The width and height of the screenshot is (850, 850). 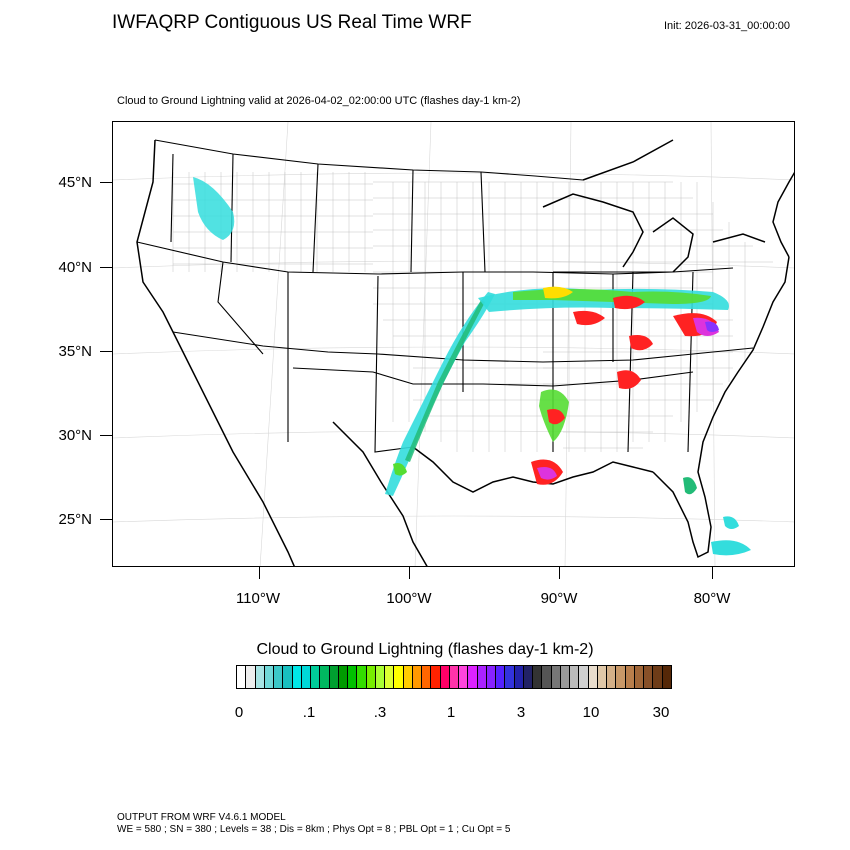 What do you see at coordinates (106, 351) in the screenshot?
I see `lat-tick-35n` at bounding box center [106, 351].